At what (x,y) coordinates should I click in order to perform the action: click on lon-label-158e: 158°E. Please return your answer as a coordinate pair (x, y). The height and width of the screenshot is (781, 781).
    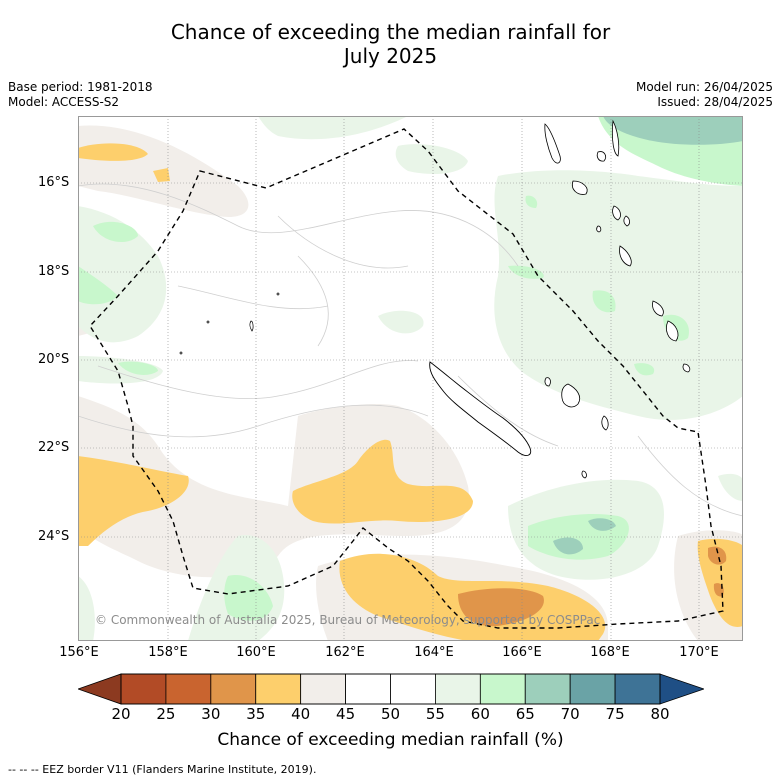
    Looking at the image, I should click on (168, 652).